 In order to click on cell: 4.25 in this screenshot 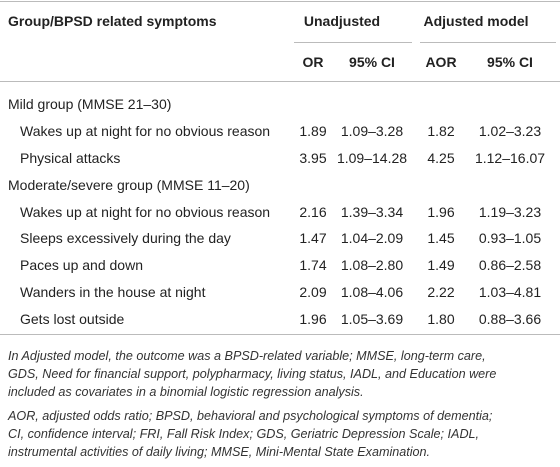, I will do `click(441, 157)`.